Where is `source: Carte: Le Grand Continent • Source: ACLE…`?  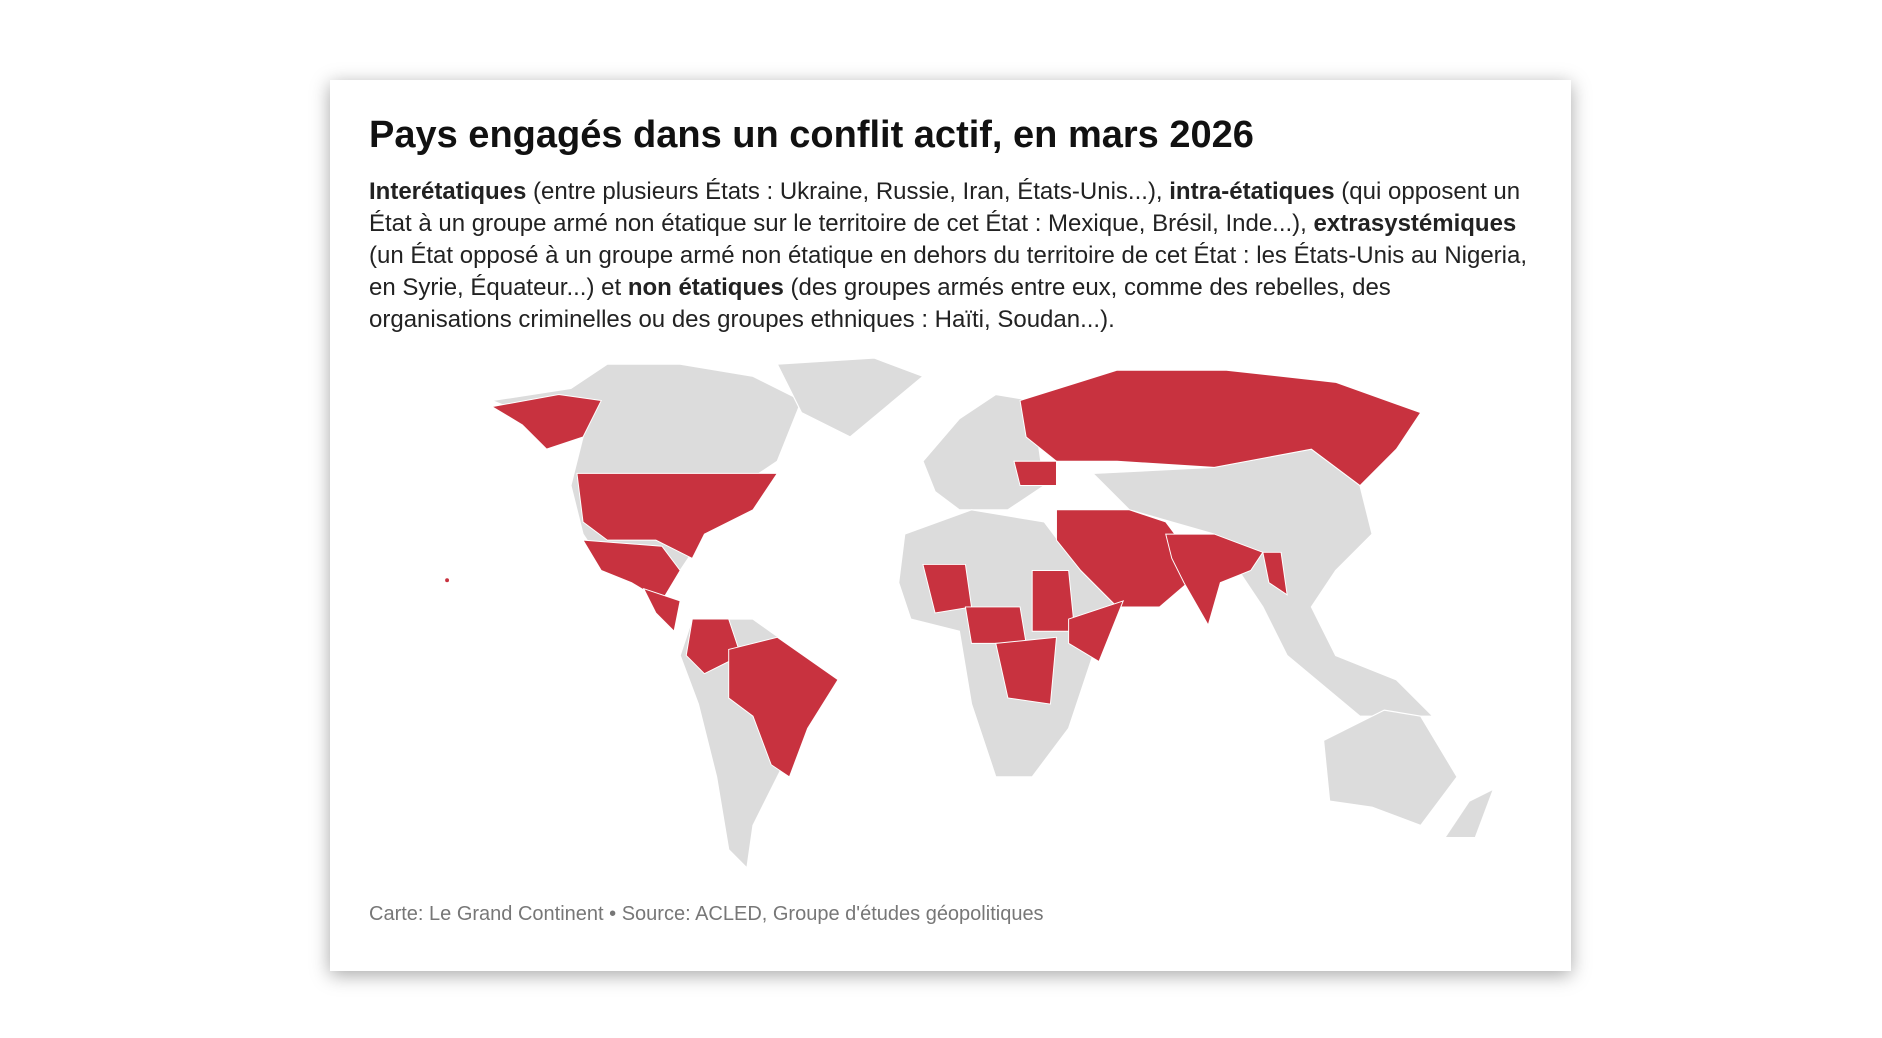 source: Carte: Le Grand Continent • Source: ACLE… is located at coordinates (706, 914).